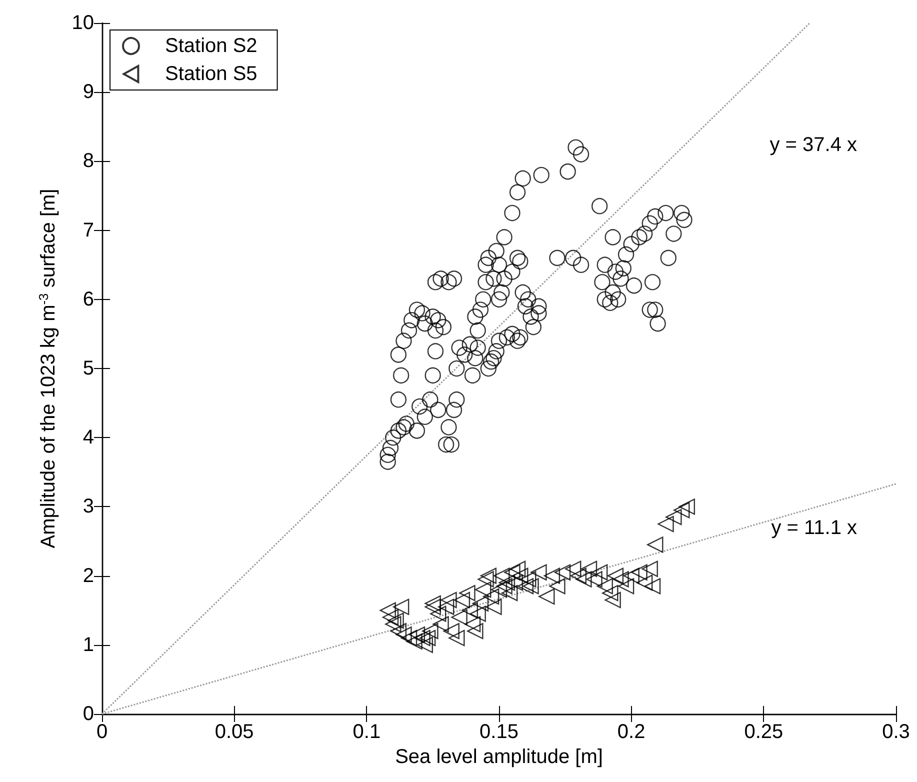 This screenshot has width=917, height=782. What do you see at coordinates (814, 528) in the screenshot?
I see `annotation: y = 11.1 x` at bounding box center [814, 528].